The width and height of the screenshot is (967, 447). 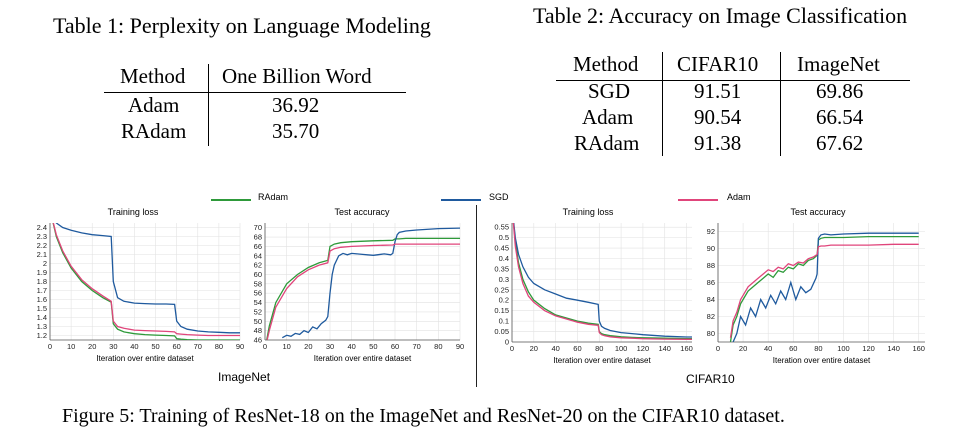 What do you see at coordinates (698, 200) in the screenshot?
I see `legend-swatch-adam` at bounding box center [698, 200].